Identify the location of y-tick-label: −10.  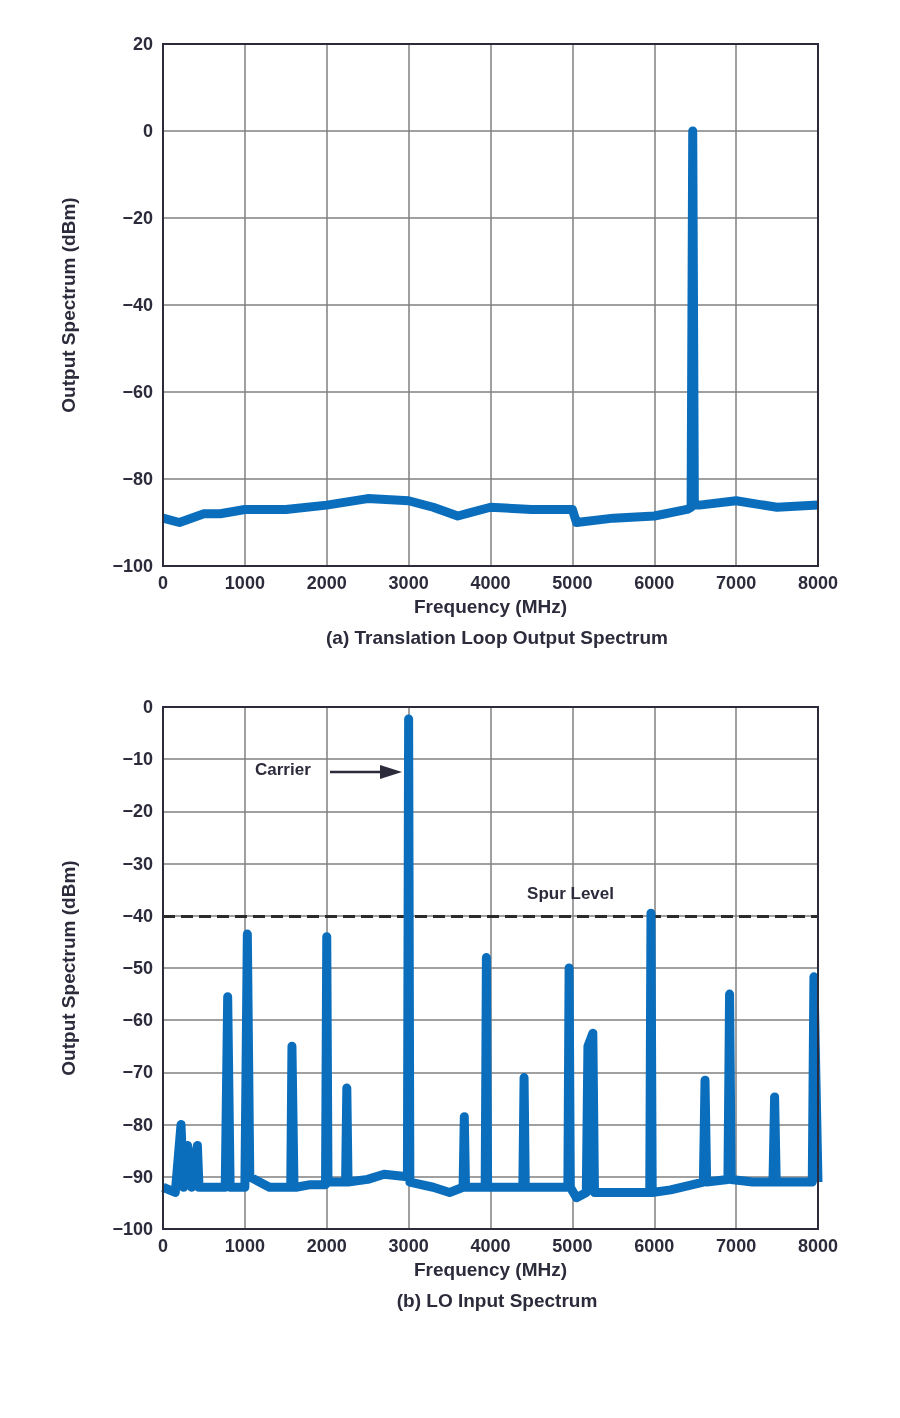
(137, 759).